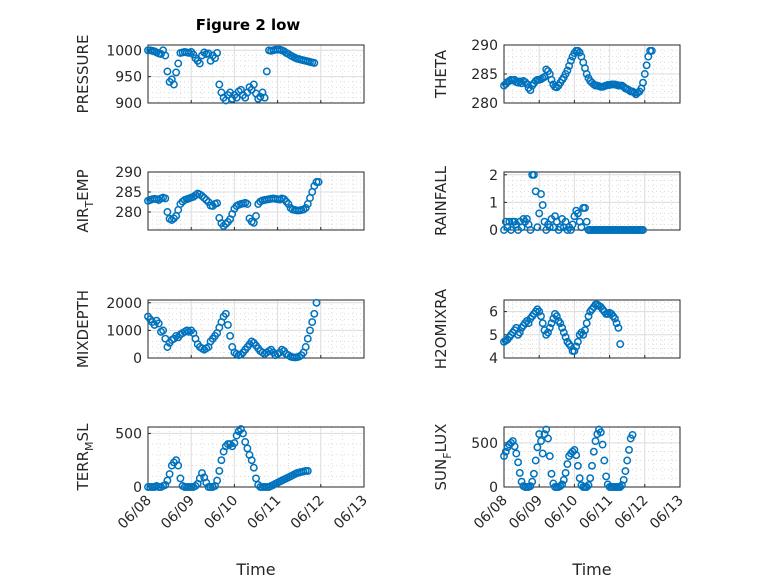 This screenshot has height=587, width=778. I want to click on y-axis-label-tail: SL, so click(83, 432).